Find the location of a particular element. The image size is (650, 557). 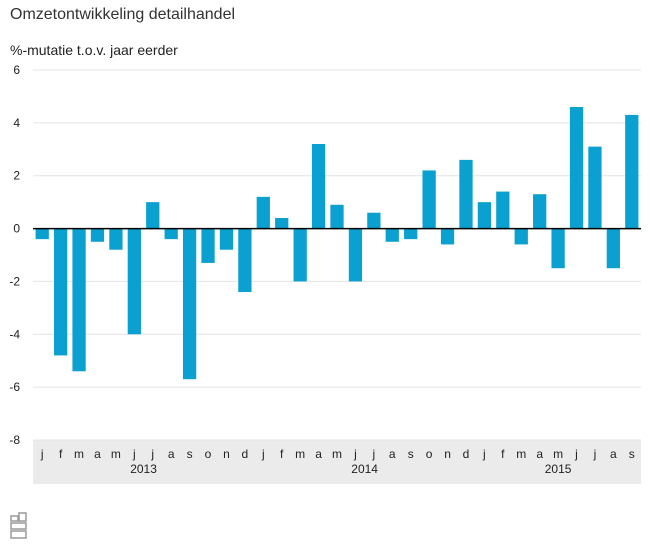

y-axis-ticks: 6 4 2 0 -2 -4 -6 -8 is located at coordinates (14, 255).